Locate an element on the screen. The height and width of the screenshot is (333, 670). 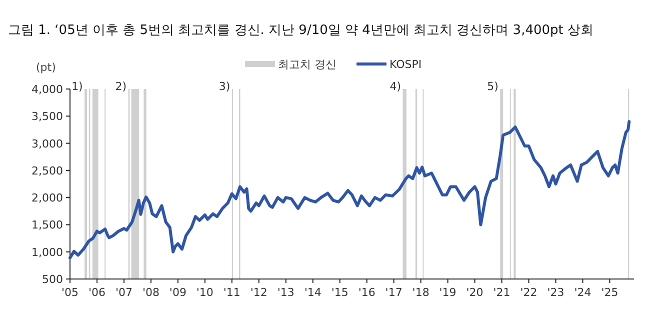
ytick: 2,500 is located at coordinates (47, 171).